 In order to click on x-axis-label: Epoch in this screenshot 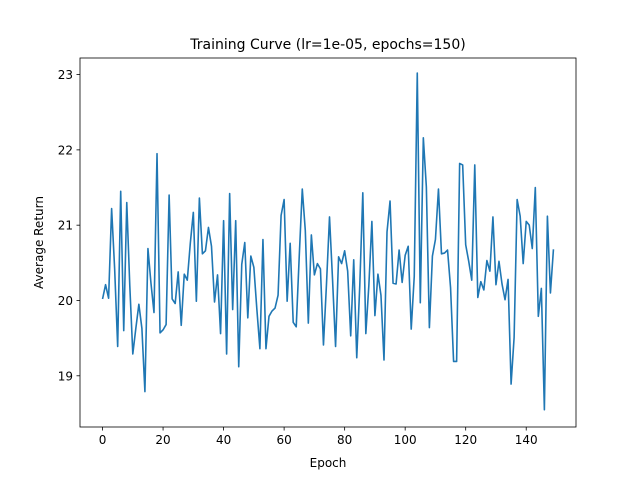, I will do `click(328, 463)`.